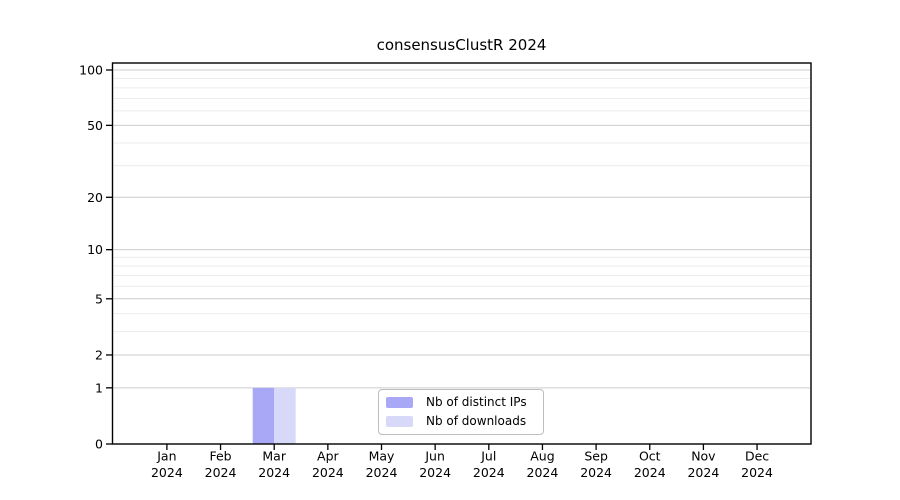 The image size is (900, 500). Describe the element at coordinates (434, 456) in the screenshot. I see `x-tick-label-month: Jun` at that location.